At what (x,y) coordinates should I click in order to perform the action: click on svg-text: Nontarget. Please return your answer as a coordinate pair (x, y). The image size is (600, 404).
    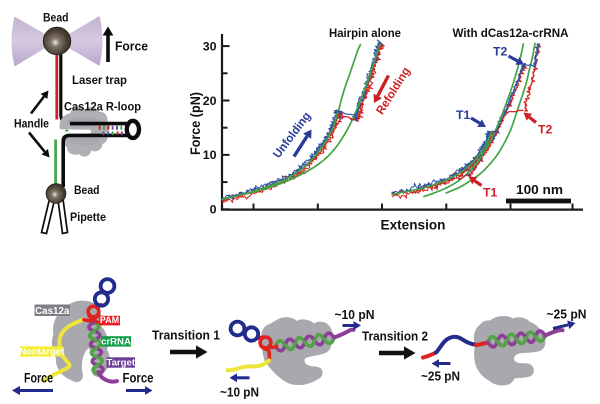
    Looking at the image, I should click on (42, 351).